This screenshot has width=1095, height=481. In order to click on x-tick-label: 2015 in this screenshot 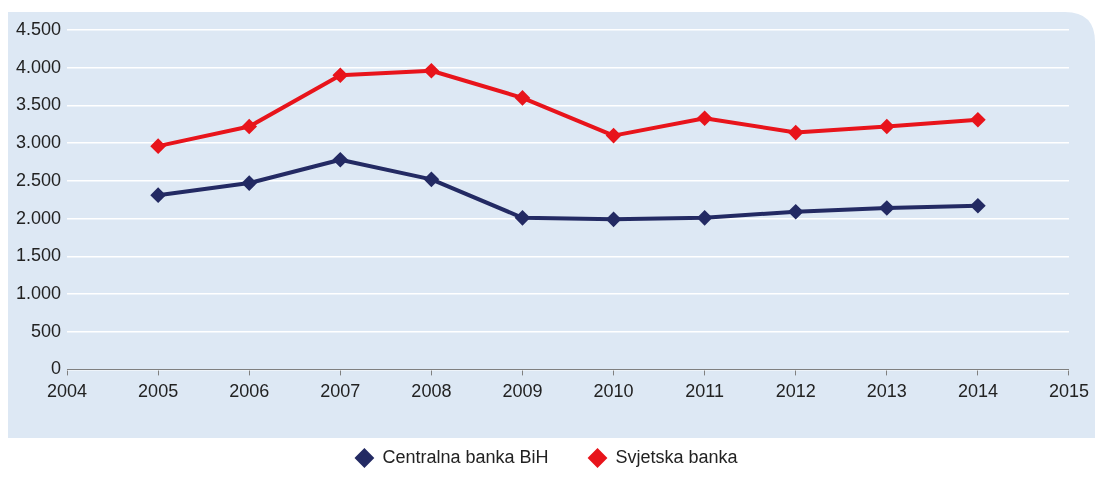, I will do `click(1068, 391)`.